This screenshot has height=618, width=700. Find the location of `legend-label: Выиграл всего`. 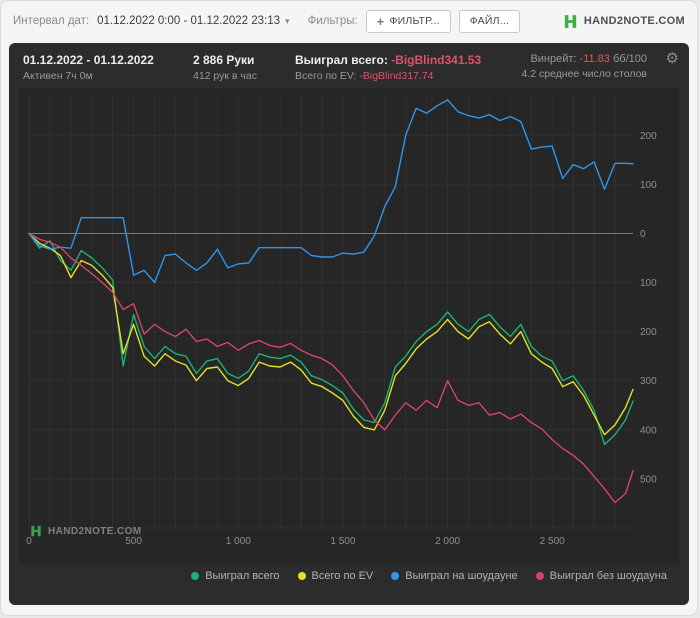

legend-label: Выиграл всего is located at coordinates (242, 576).